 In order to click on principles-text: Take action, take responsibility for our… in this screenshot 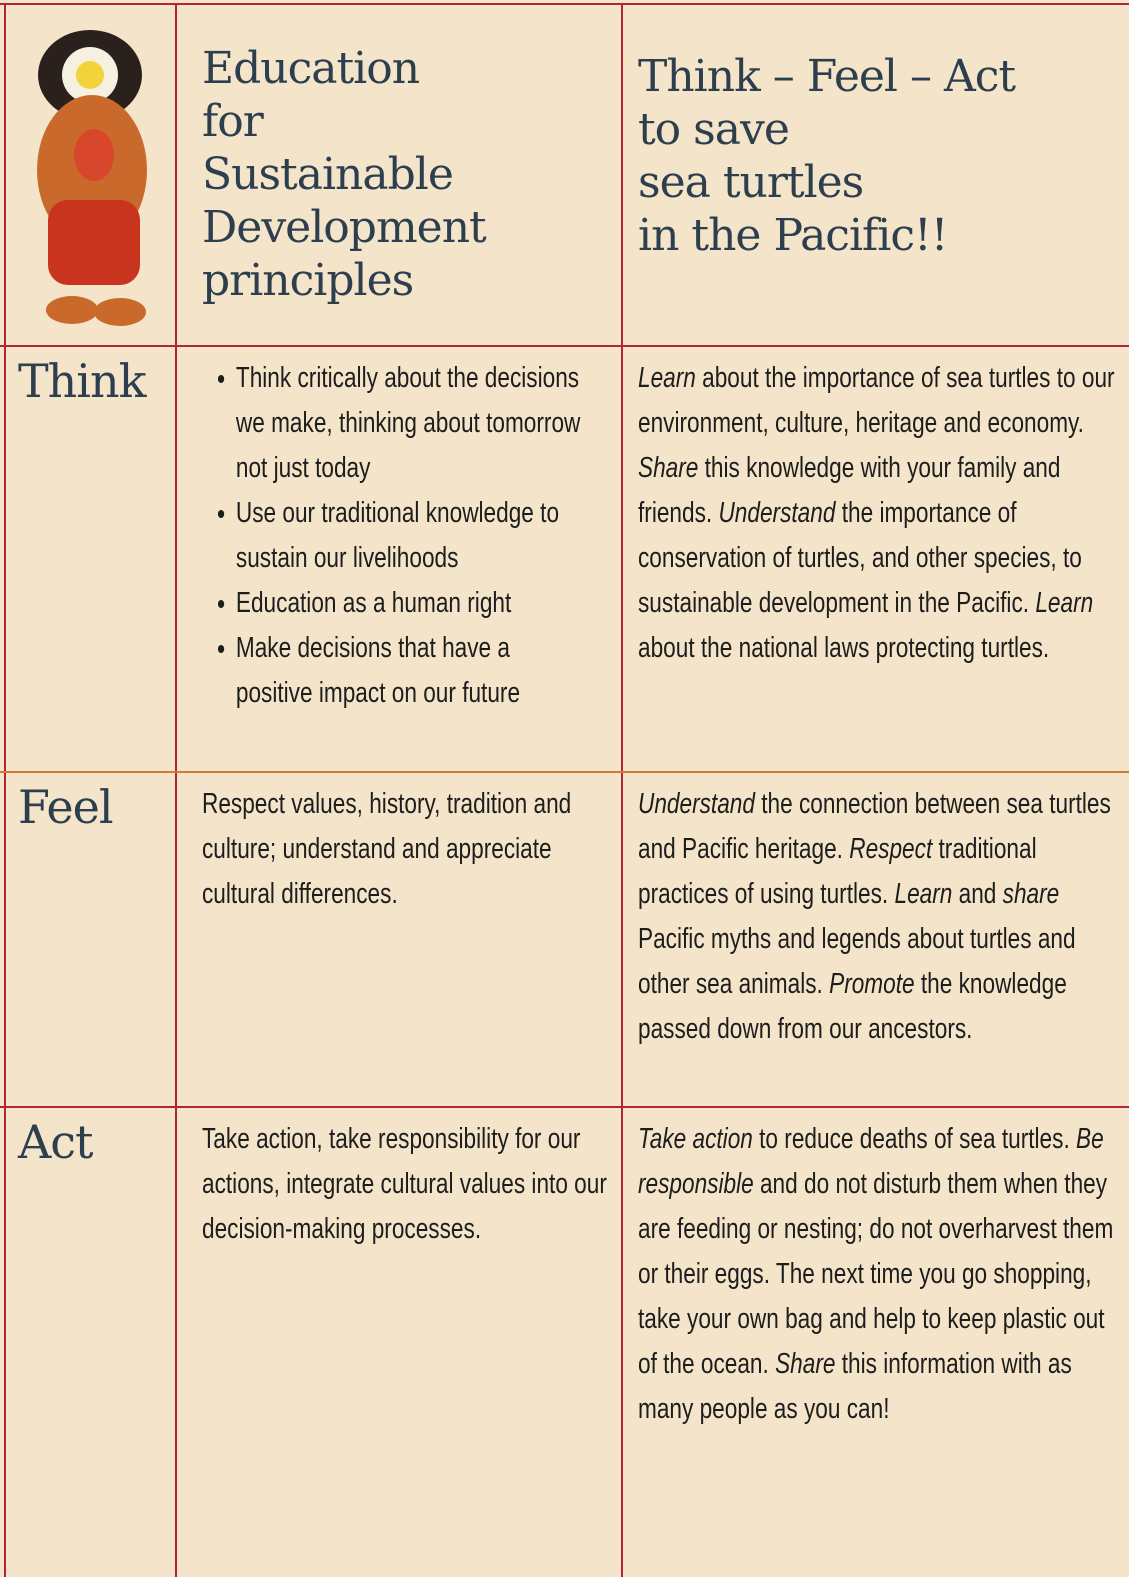, I will do `click(404, 1184)`.